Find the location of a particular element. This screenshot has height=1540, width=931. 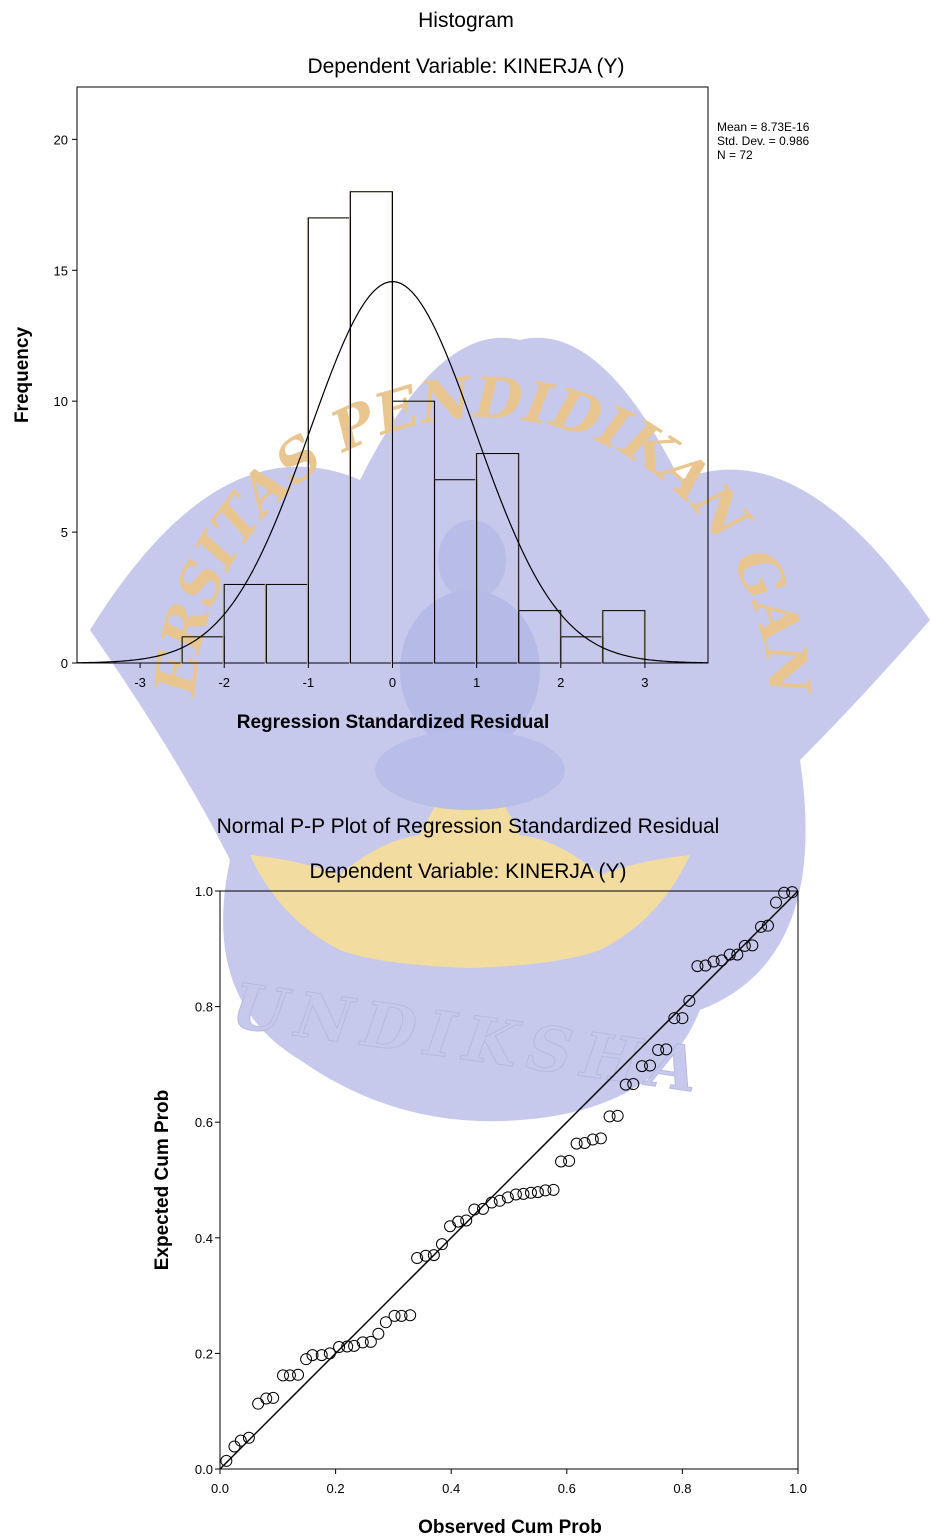

stats-n: N = 72 is located at coordinates (735, 155).